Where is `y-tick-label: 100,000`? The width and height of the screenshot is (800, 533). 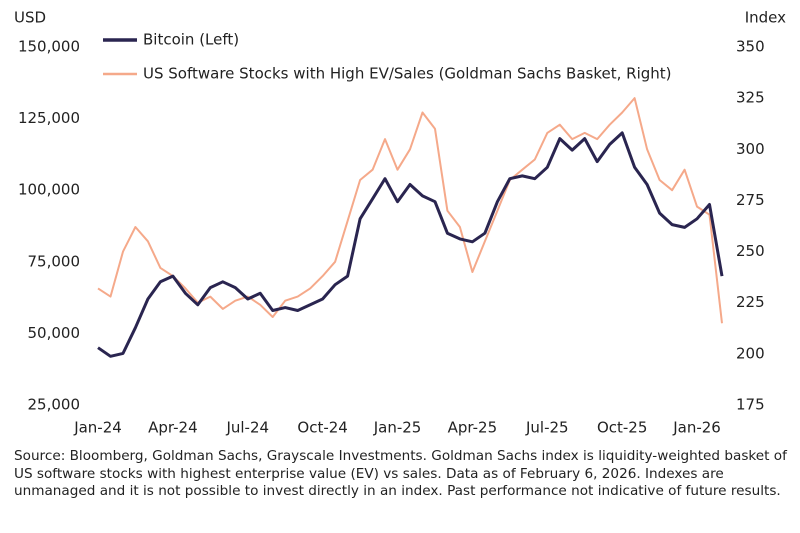 y-tick-label: 100,000 is located at coordinates (49, 190).